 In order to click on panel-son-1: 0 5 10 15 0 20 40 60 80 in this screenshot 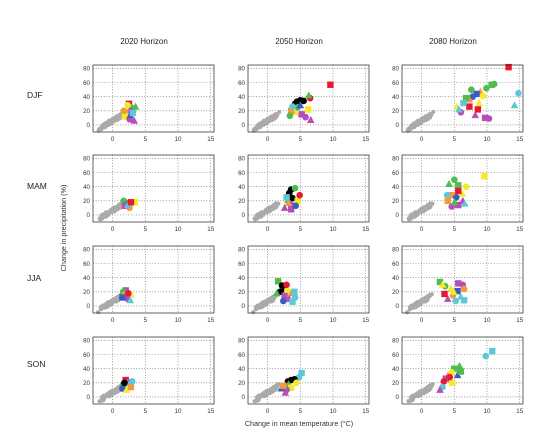, I will do `click(304, 375)`.